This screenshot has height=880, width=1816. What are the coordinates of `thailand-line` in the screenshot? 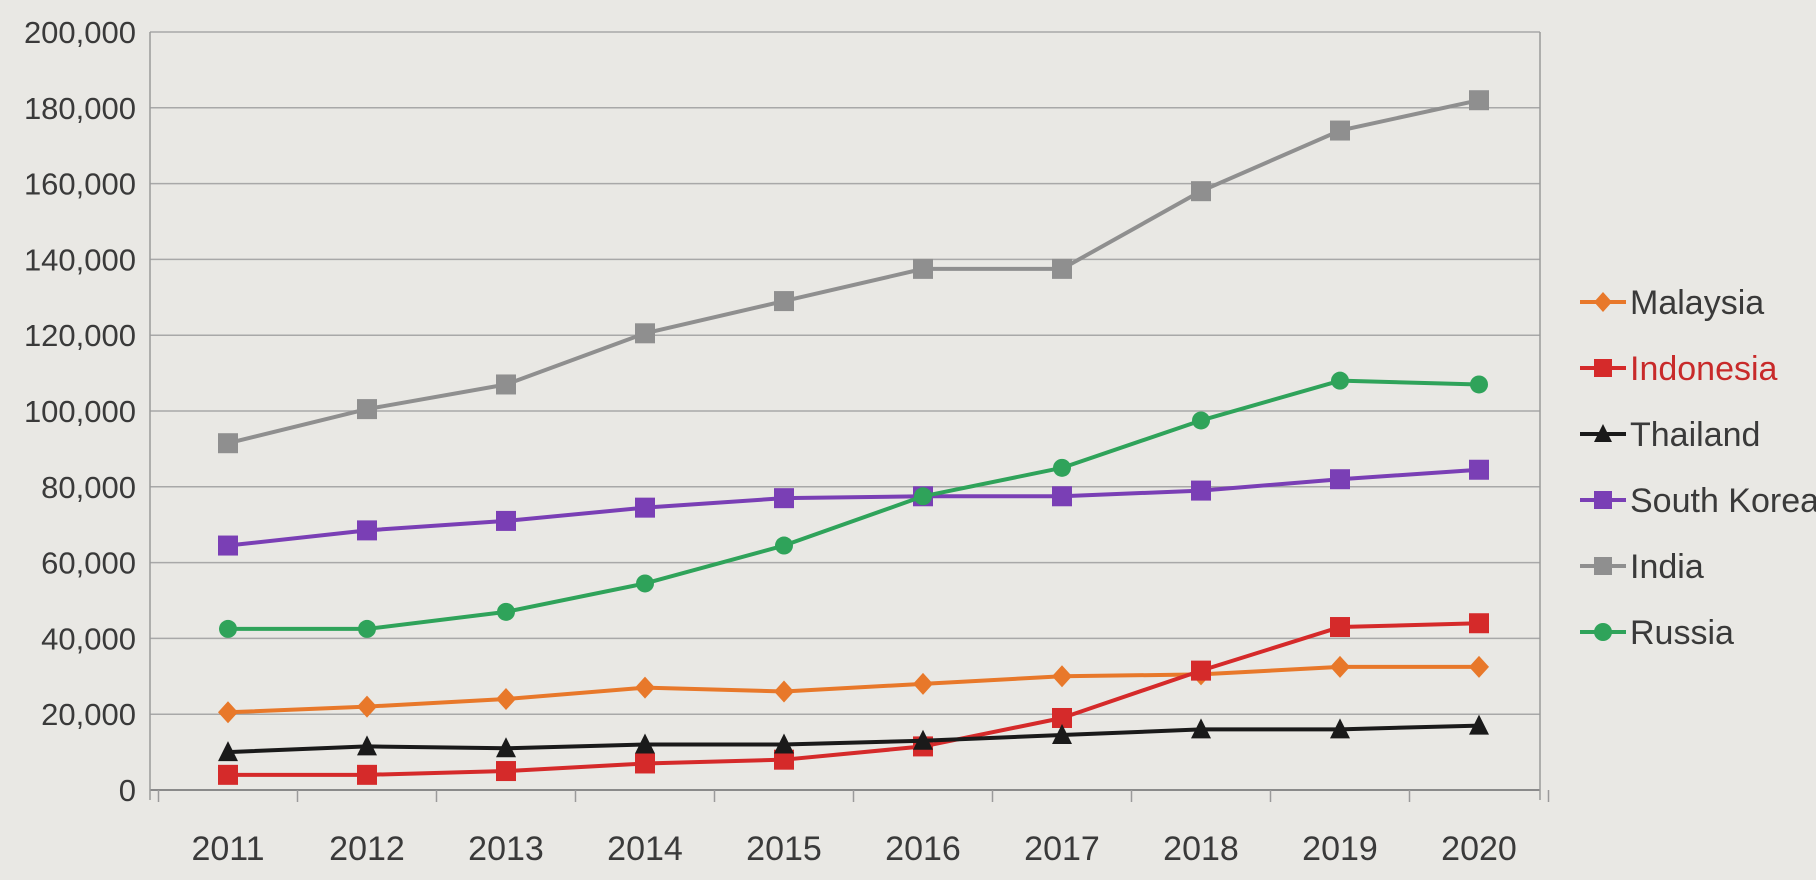 It's located at (853, 739).